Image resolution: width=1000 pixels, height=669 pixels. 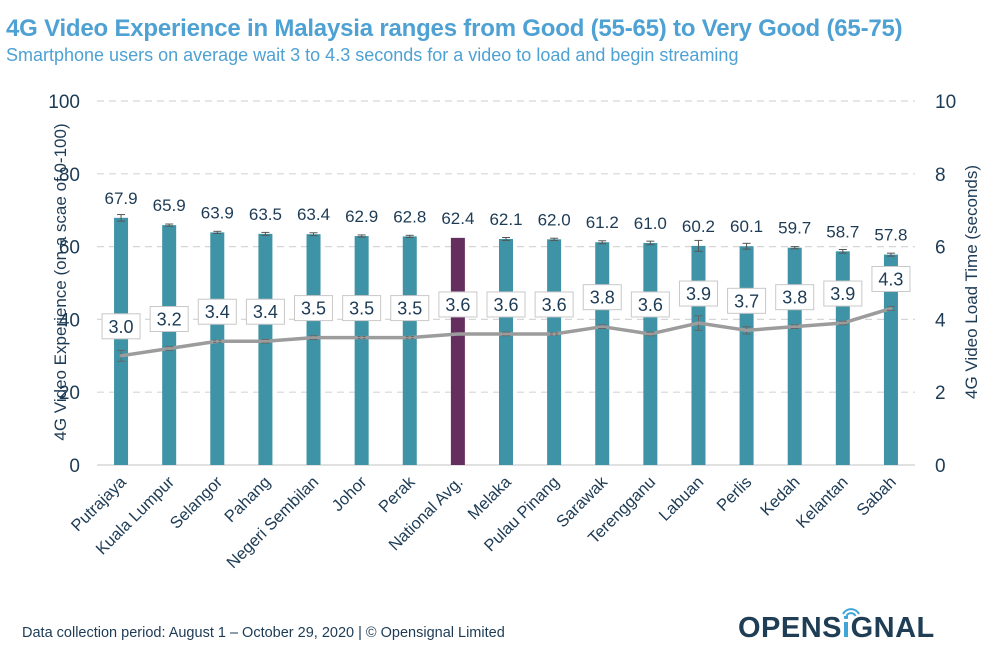 What do you see at coordinates (265, 214) in the screenshot?
I see `bar-value-label: 63.5` at bounding box center [265, 214].